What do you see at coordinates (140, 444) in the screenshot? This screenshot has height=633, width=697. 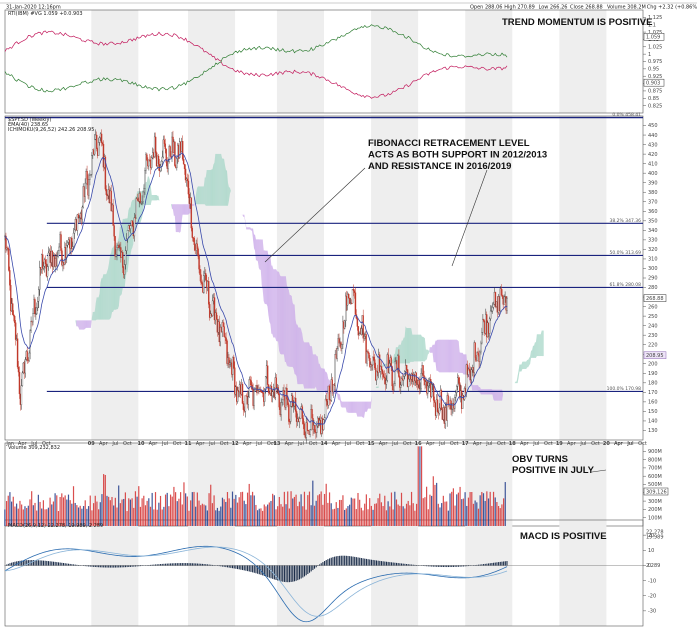 I see `x-year-label: 10` at bounding box center [140, 444].